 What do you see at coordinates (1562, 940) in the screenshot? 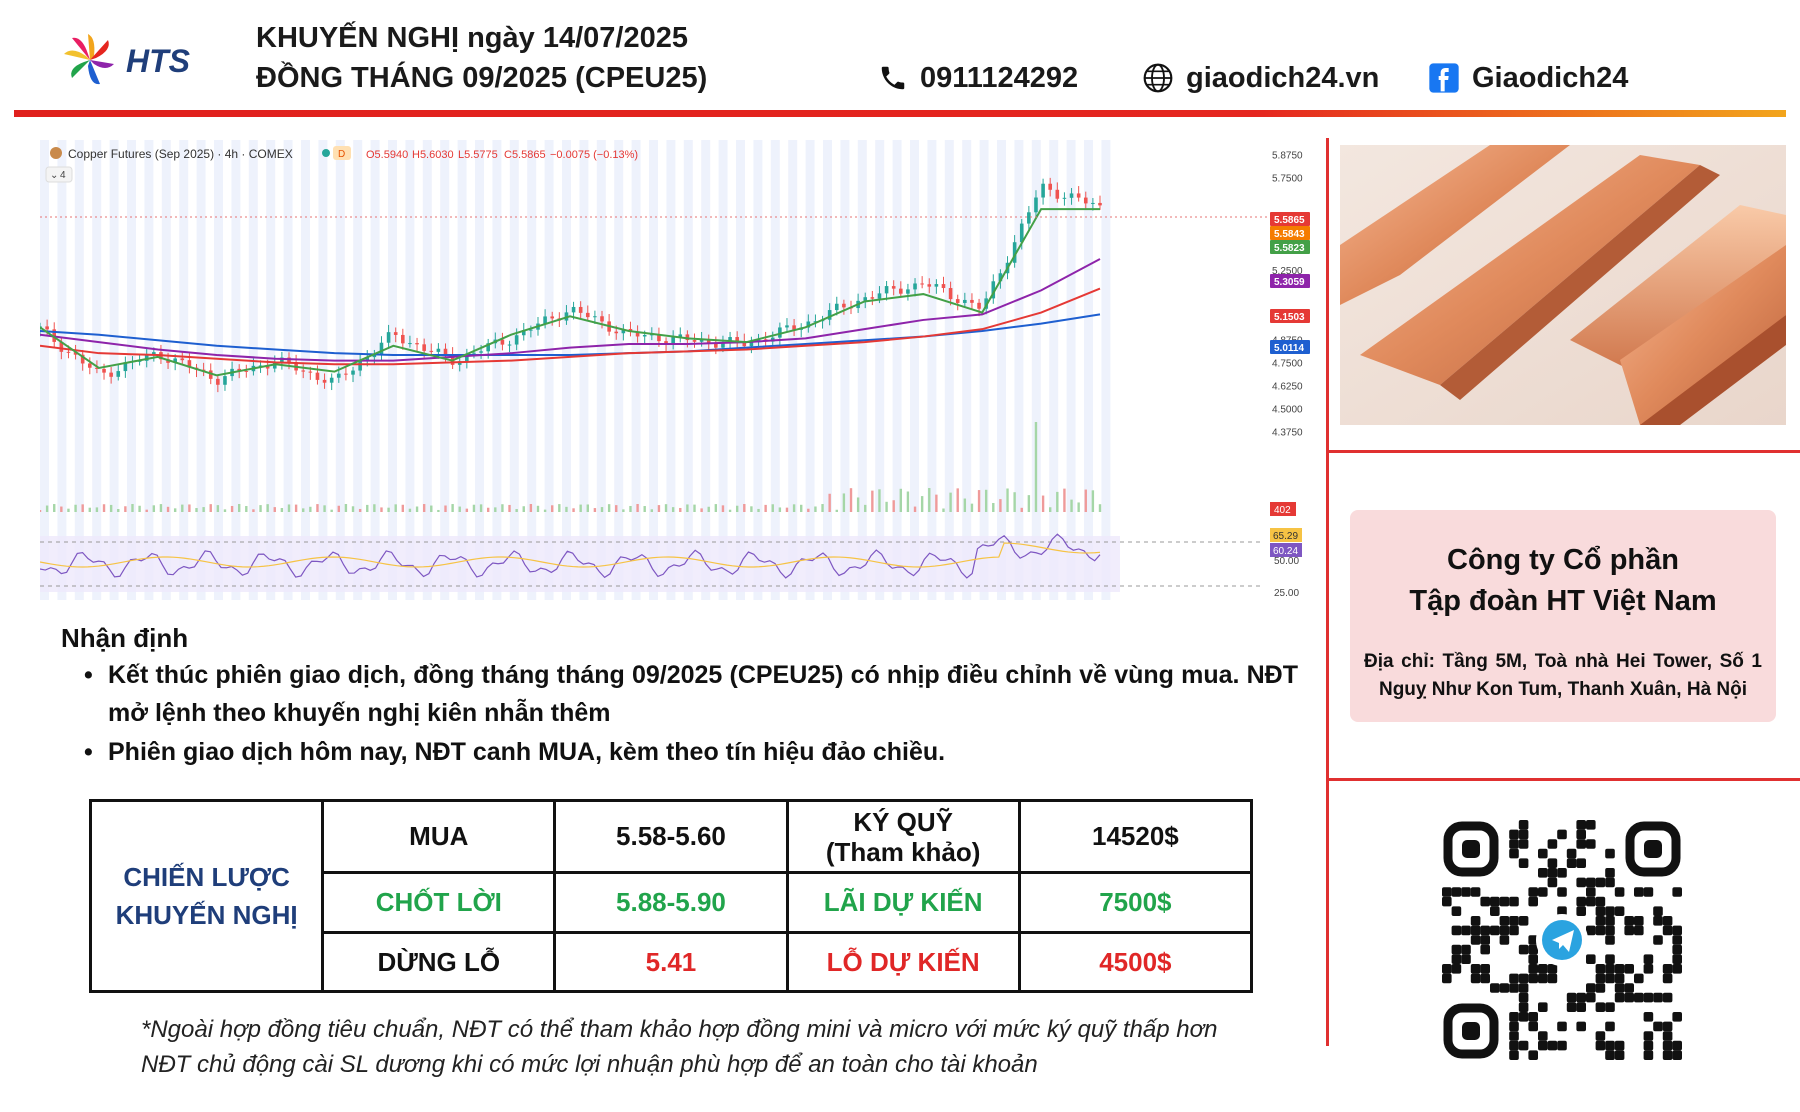
I see `qr-code` at bounding box center [1562, 940].